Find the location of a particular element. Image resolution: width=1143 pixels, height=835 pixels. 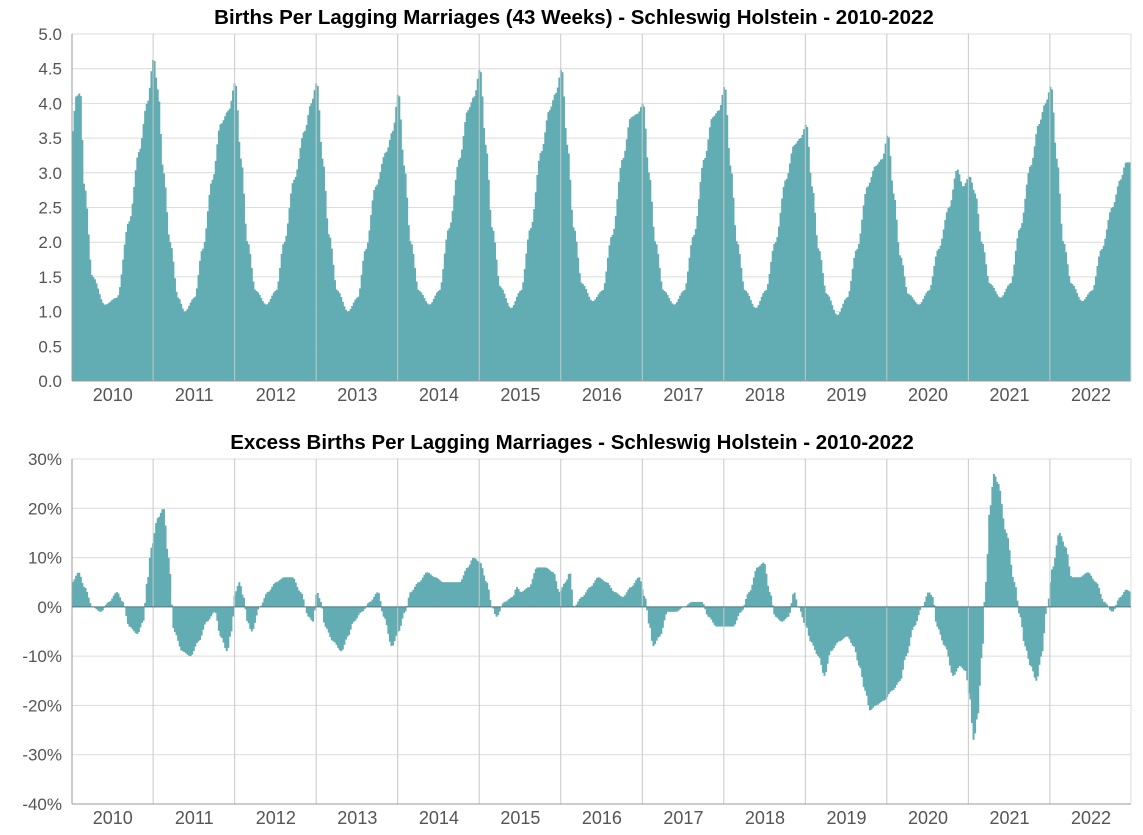

y-tick-label: 1.5 is located at coordinates (50, 277).